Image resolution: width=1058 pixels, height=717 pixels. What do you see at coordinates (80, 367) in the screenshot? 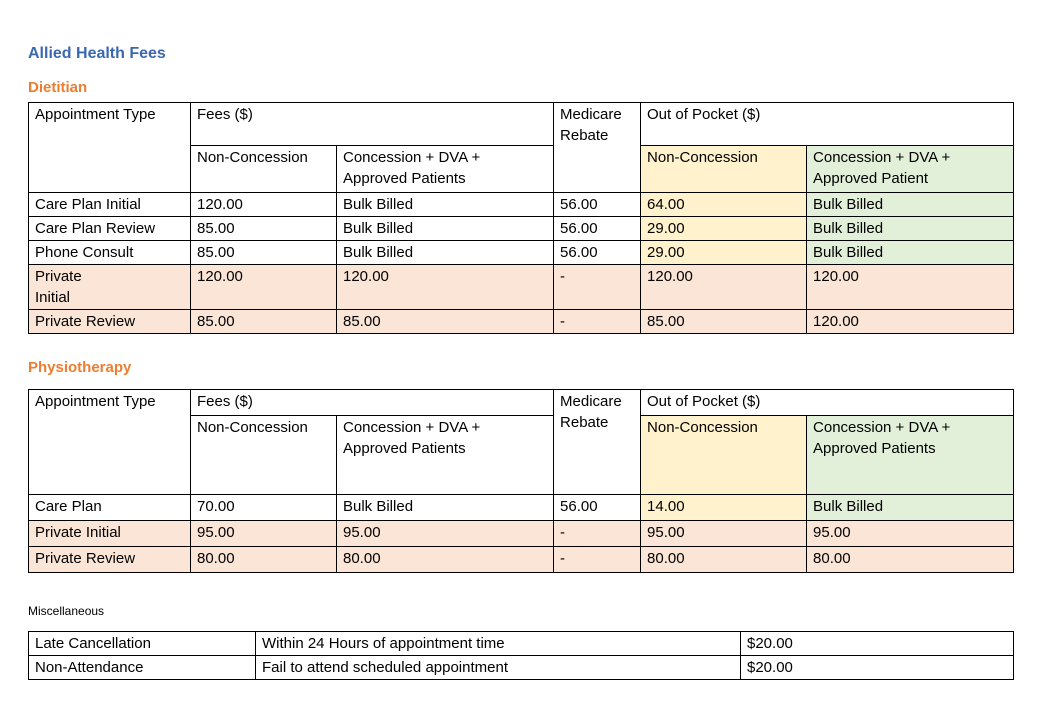
I see `section-heading-physiotherapy: Physiotherapy` at bounding box center [80, 367].